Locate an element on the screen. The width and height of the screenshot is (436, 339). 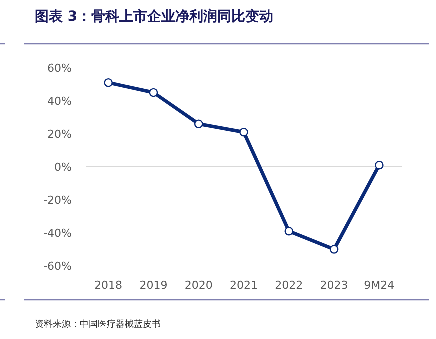
y-tick-label: -40% is located at coordinates (58, 233).